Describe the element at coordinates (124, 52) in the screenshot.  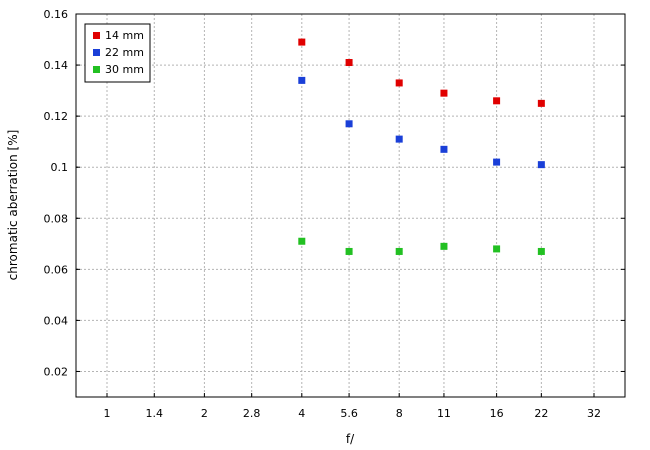
I see `legend-label: 22 mm` at that location.